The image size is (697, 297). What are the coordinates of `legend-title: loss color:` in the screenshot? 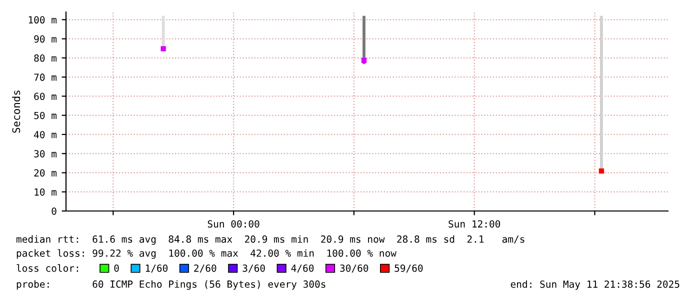 It's located at (47, 268).